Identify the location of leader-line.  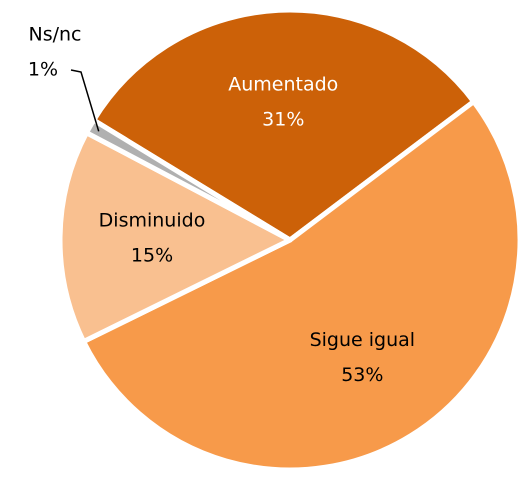
(85, 100).